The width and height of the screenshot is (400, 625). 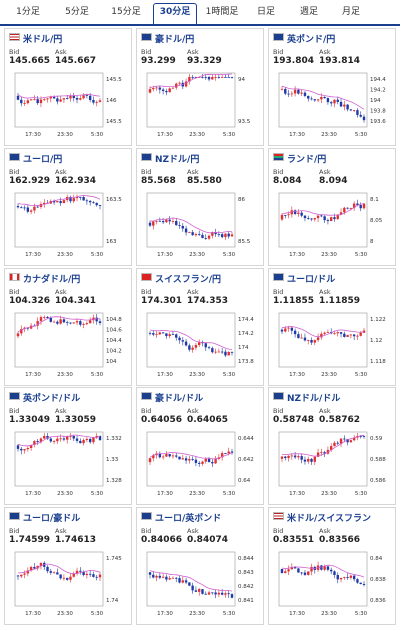 What do you see at coordinates (322, 518) in the screenshot?
I see `pair-title: 米ドル/スイスフラン` at bounding box center [322, 518].